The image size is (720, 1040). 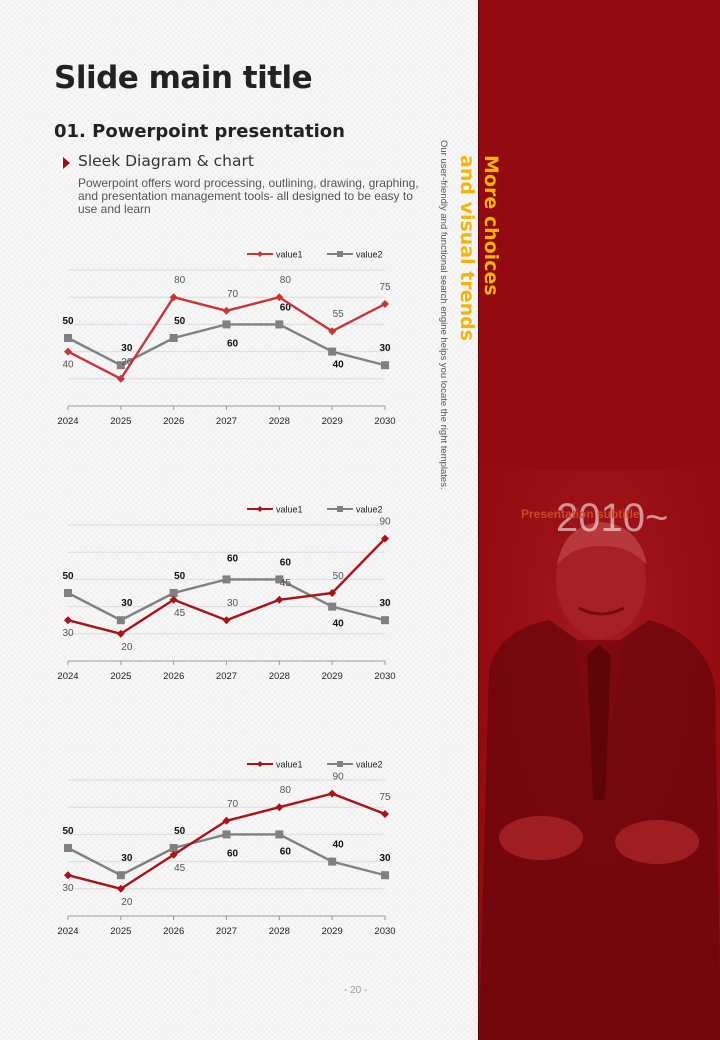 What do you see at coordinates (199, 131) in the screenshot?
I see `section-subheading: 01. Powerpoint presentation` at bounding box center [199, 131].